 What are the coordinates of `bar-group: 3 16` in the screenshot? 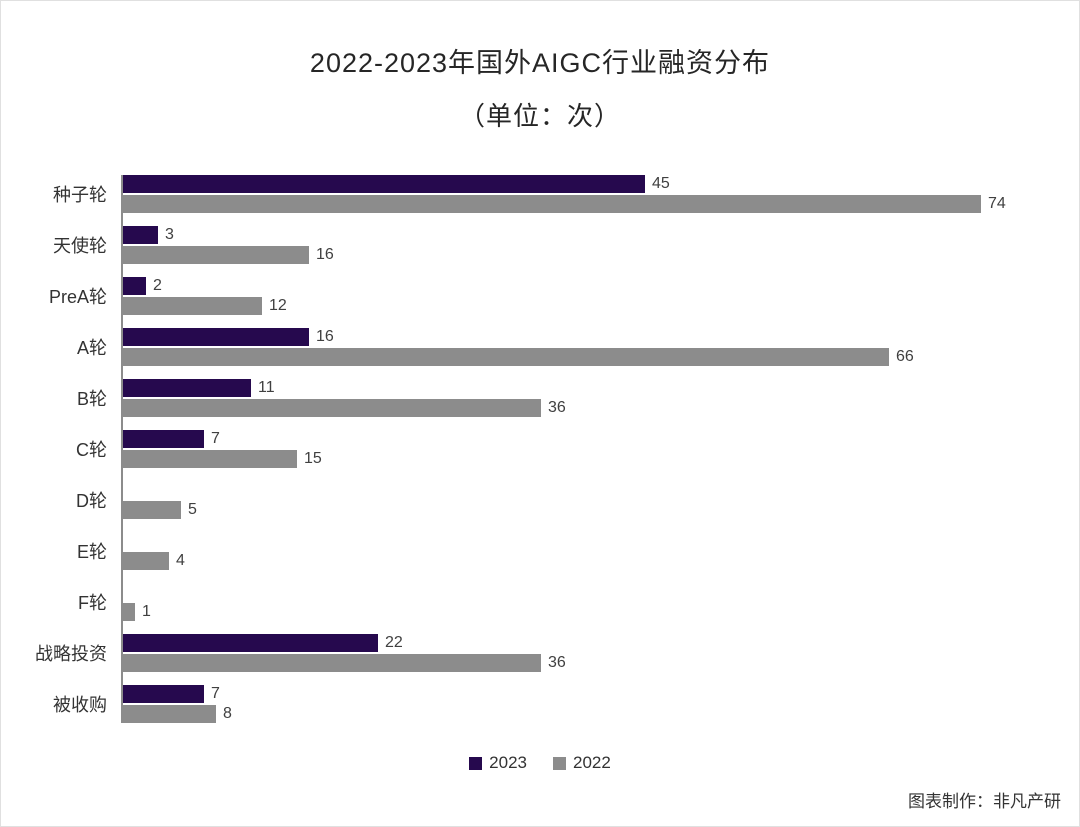 It's located at (227, 245).